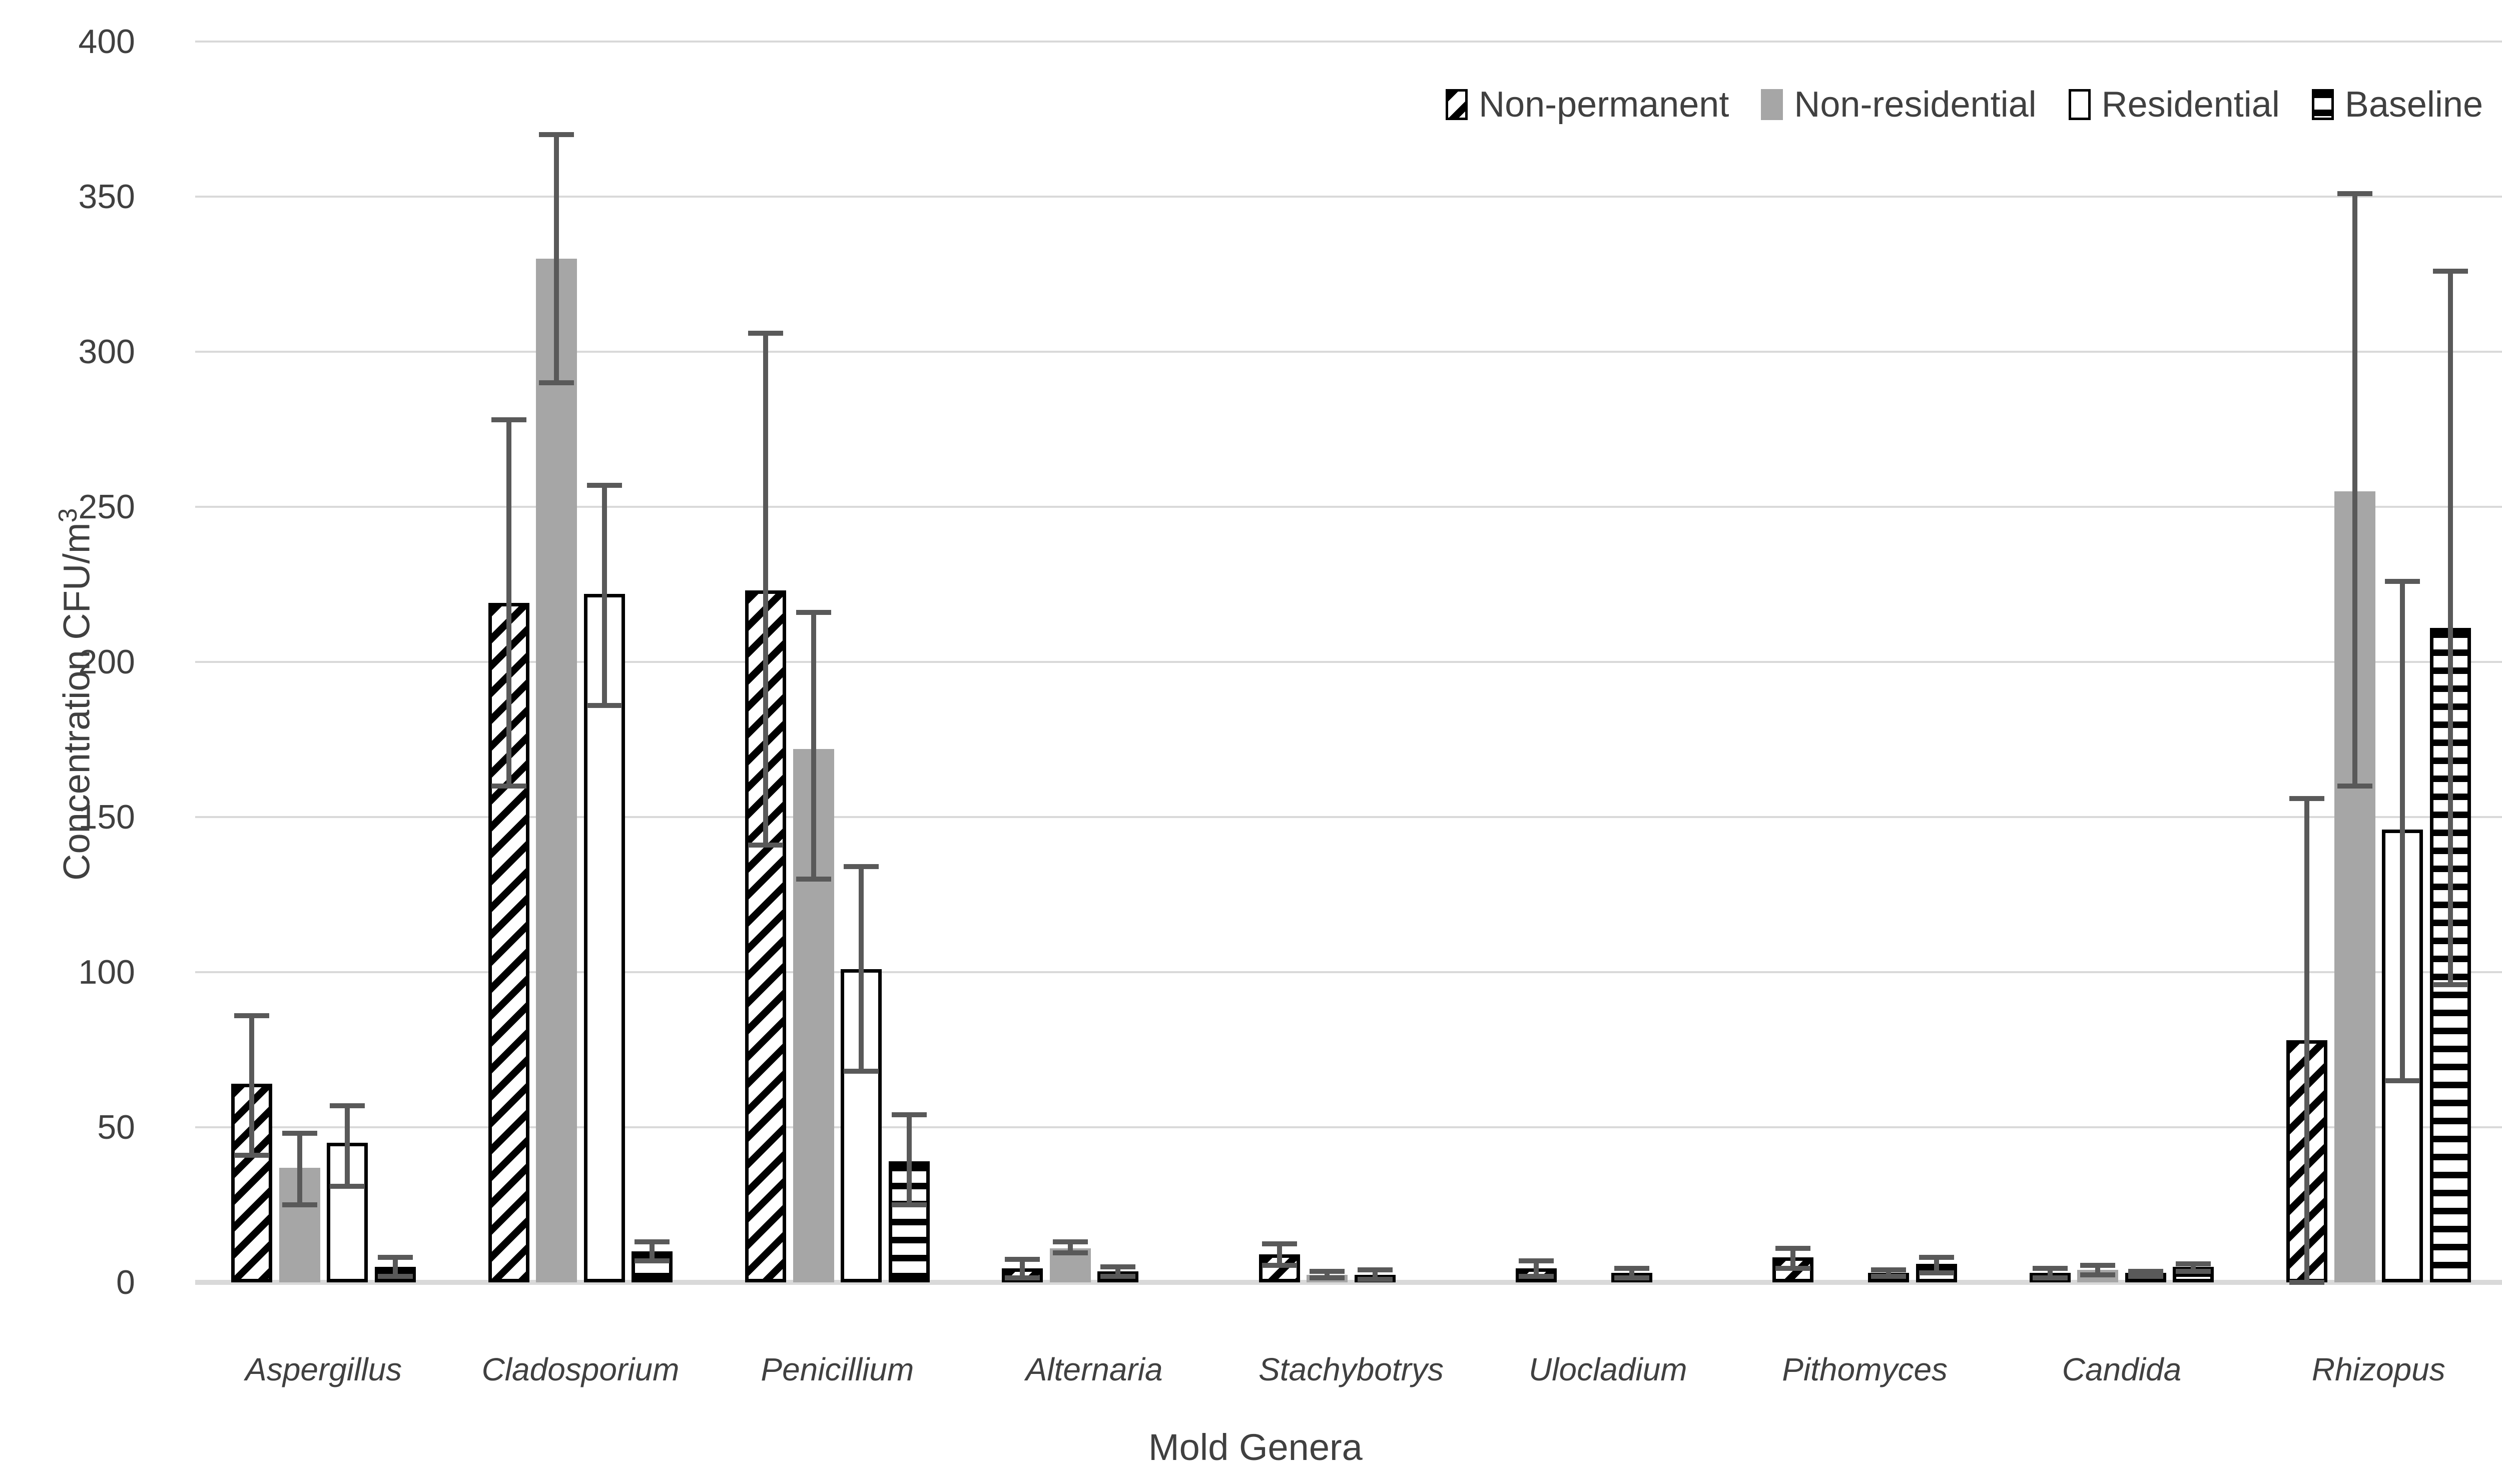  What do you see at coordinates (2322, 104) in the screenshot?
I see `legend-swatch-horizontal-hatch-icon` at bounding box center [2322, 104].